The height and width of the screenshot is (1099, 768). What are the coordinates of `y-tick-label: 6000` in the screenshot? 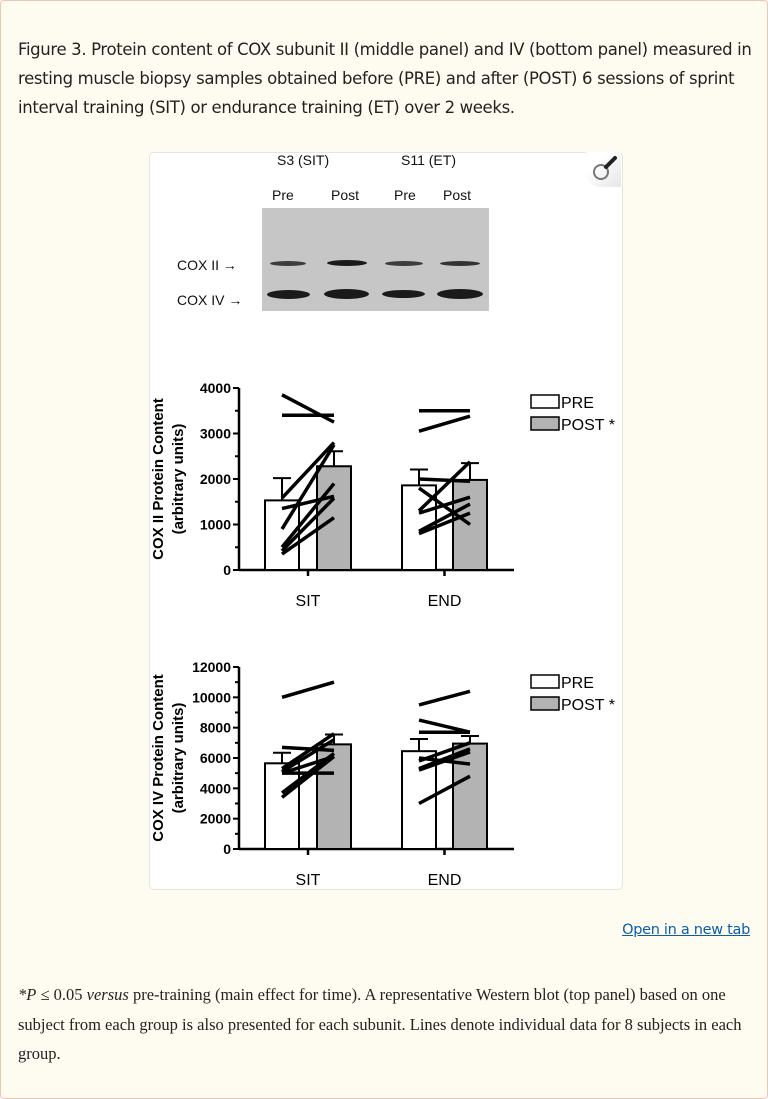 It's located at (215, 758).